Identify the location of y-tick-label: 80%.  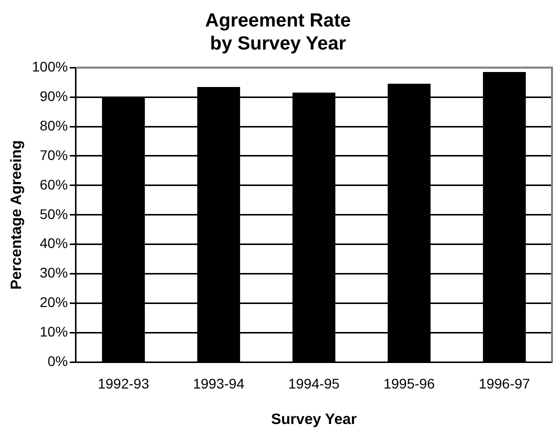
(54, 125).